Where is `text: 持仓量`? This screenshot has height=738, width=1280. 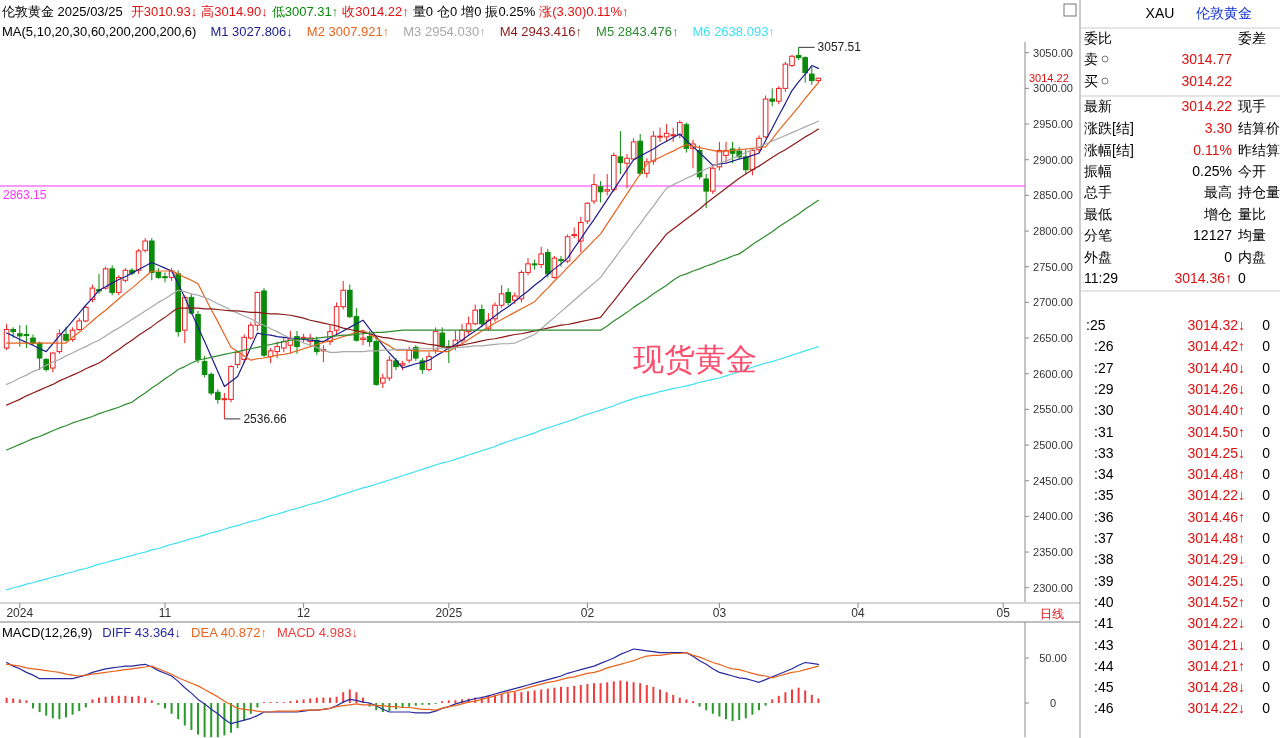
text: 持仓量 is located at coordinates (1259, 192).